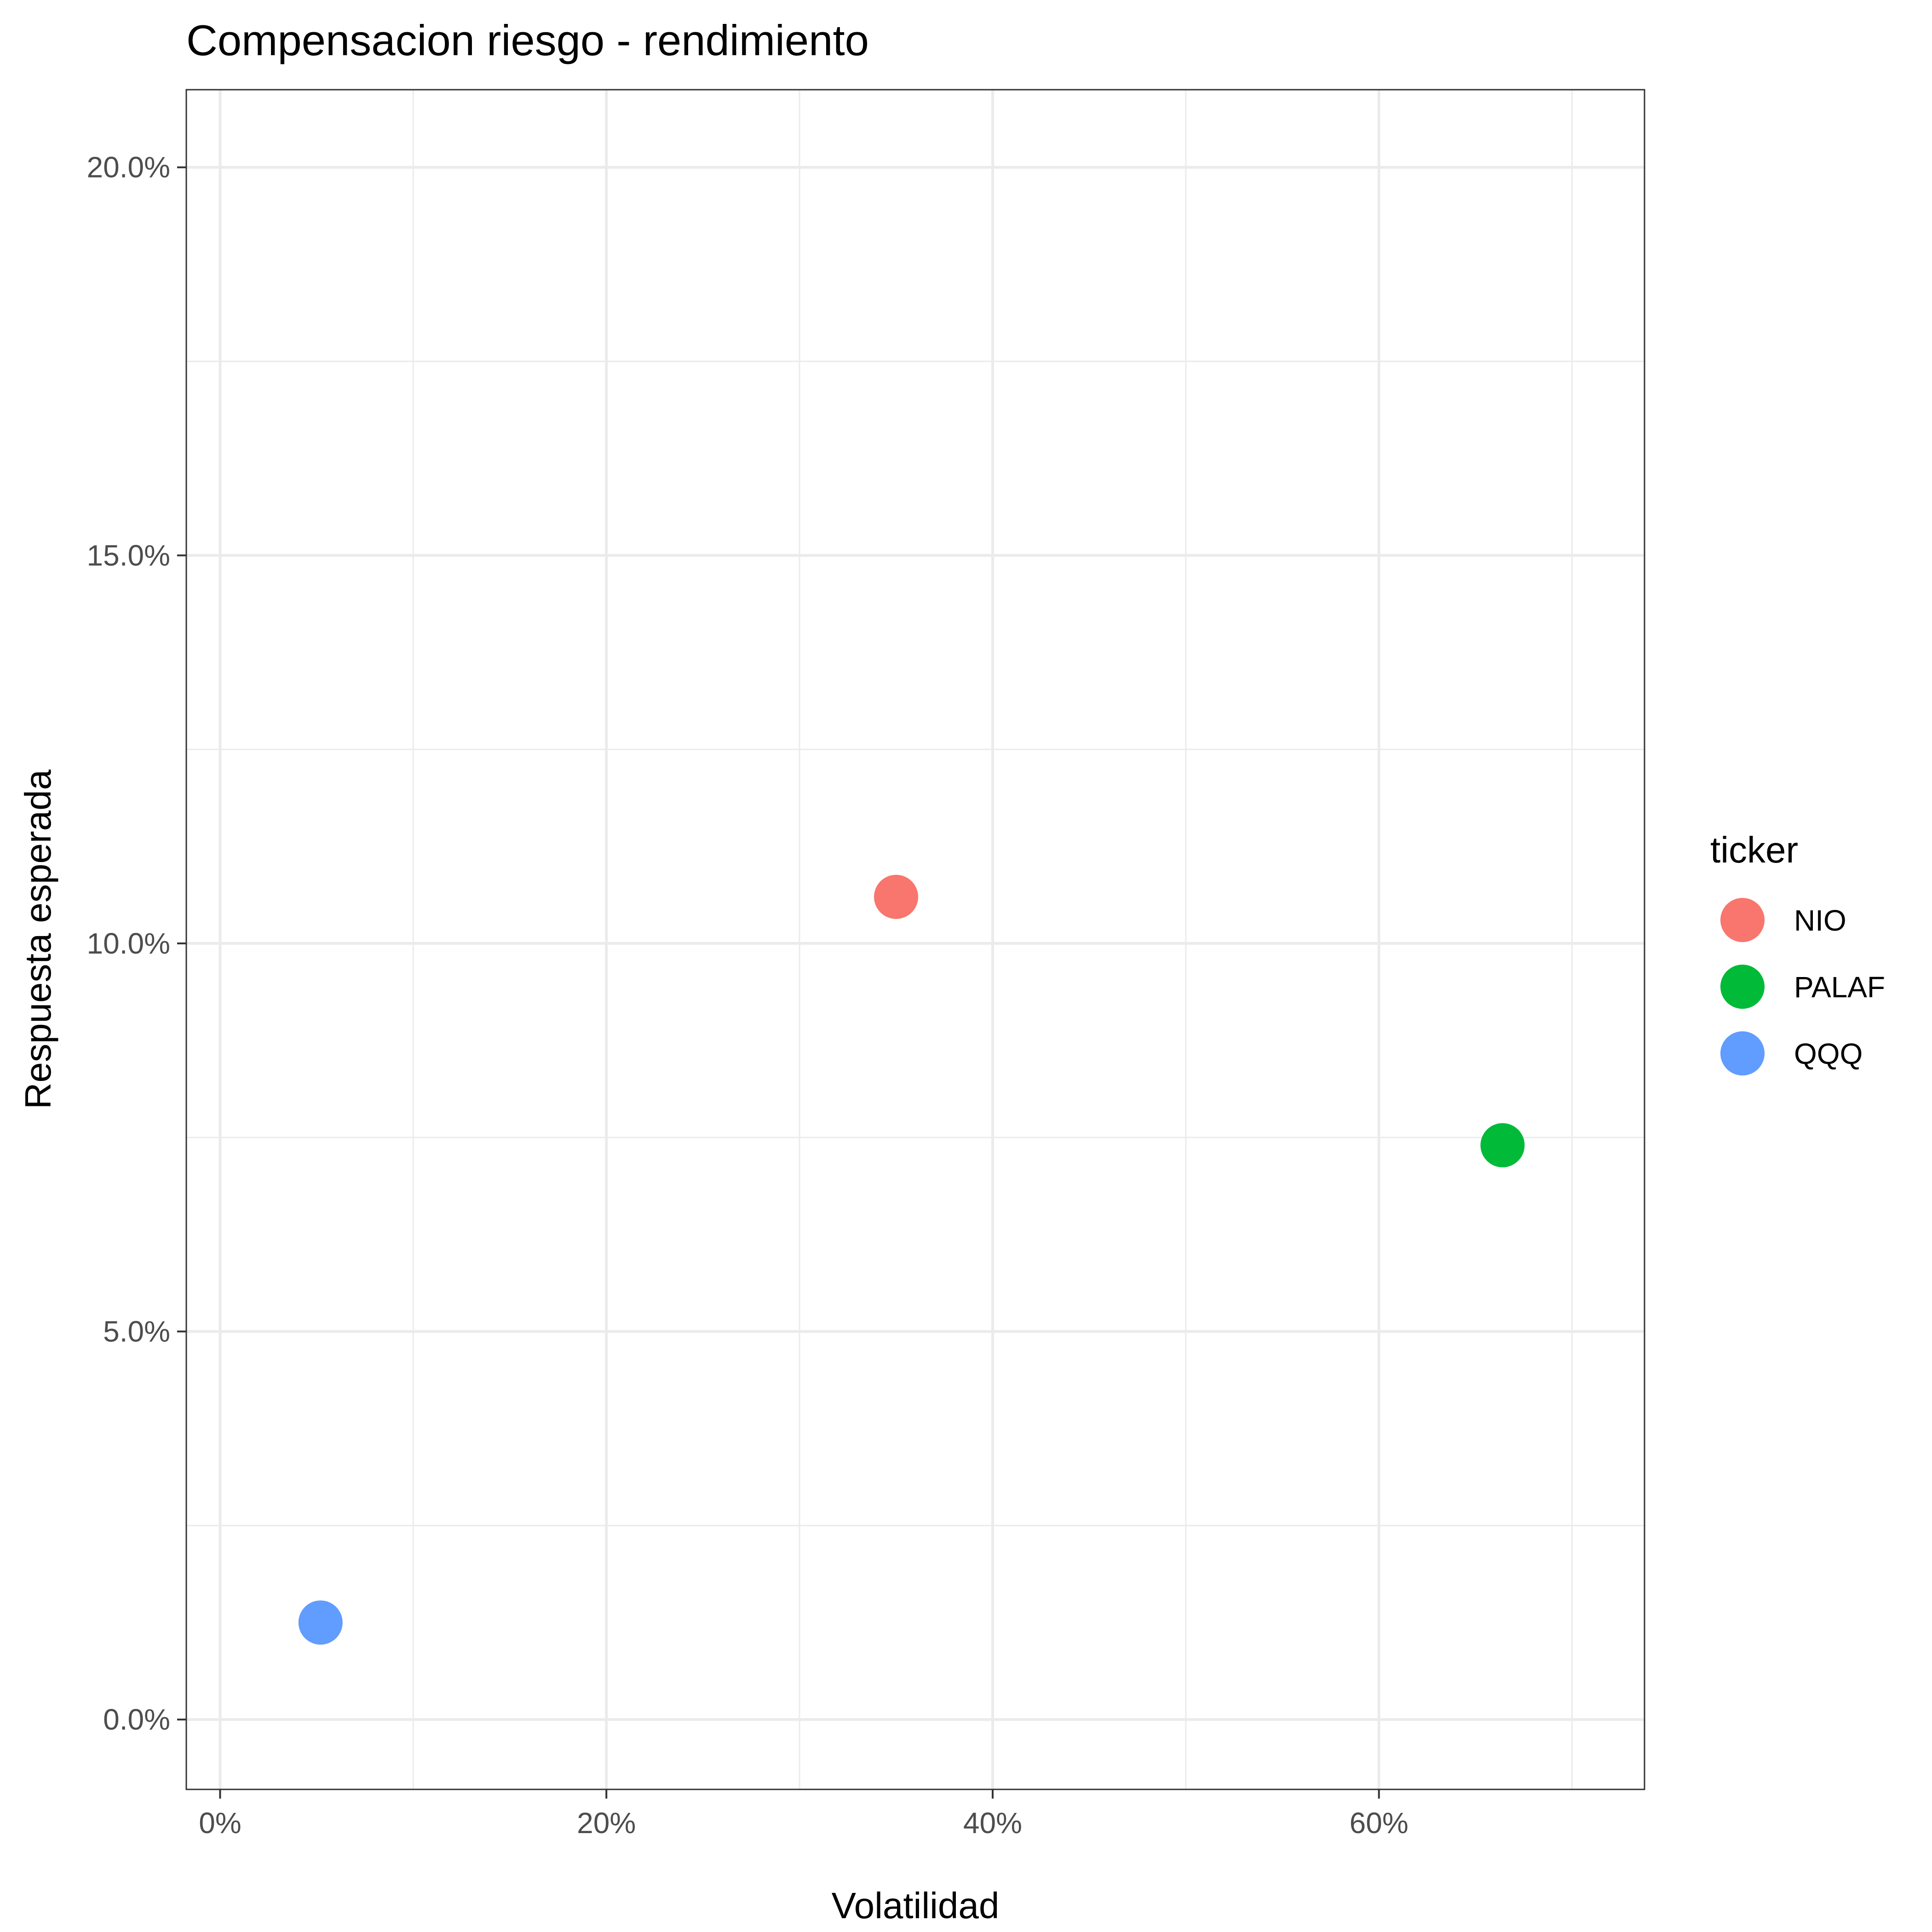  I want to click on x-axis-title: Volatilidad, so click(916, 1905).